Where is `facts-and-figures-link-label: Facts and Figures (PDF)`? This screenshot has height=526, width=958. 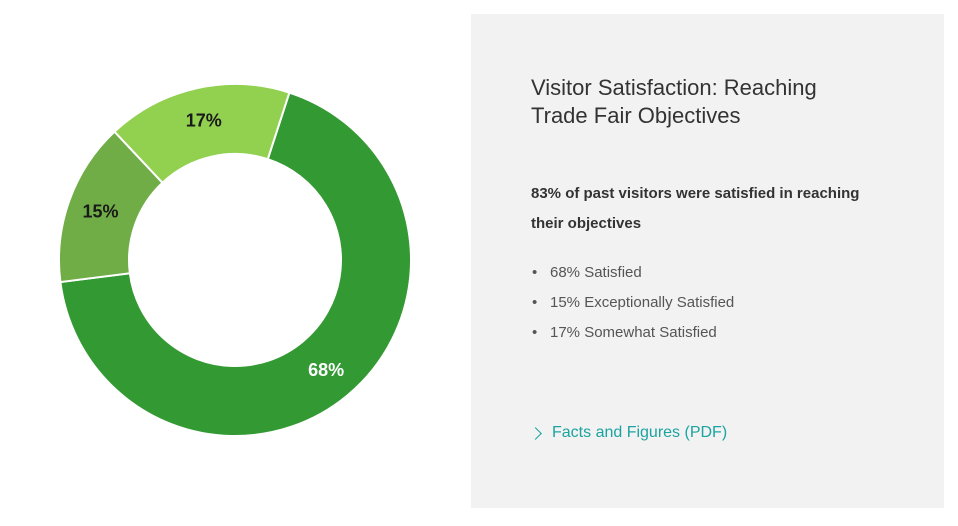
facts-and-figures-link-label: Facts and Figures (PDF) is located at coordinates (640, 432).